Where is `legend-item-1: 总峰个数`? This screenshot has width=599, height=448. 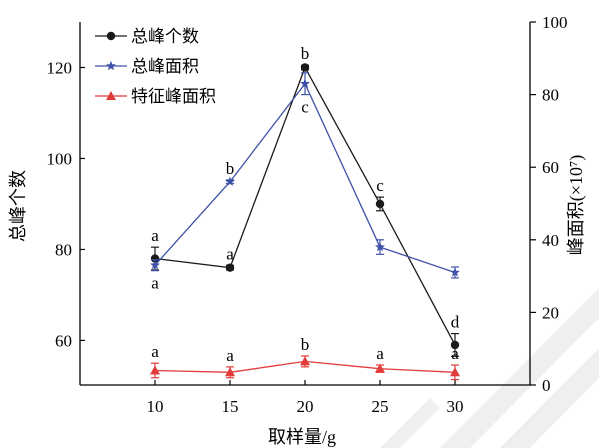 legend-item-1: 总峰个数 is located at coordinates (147, 36).